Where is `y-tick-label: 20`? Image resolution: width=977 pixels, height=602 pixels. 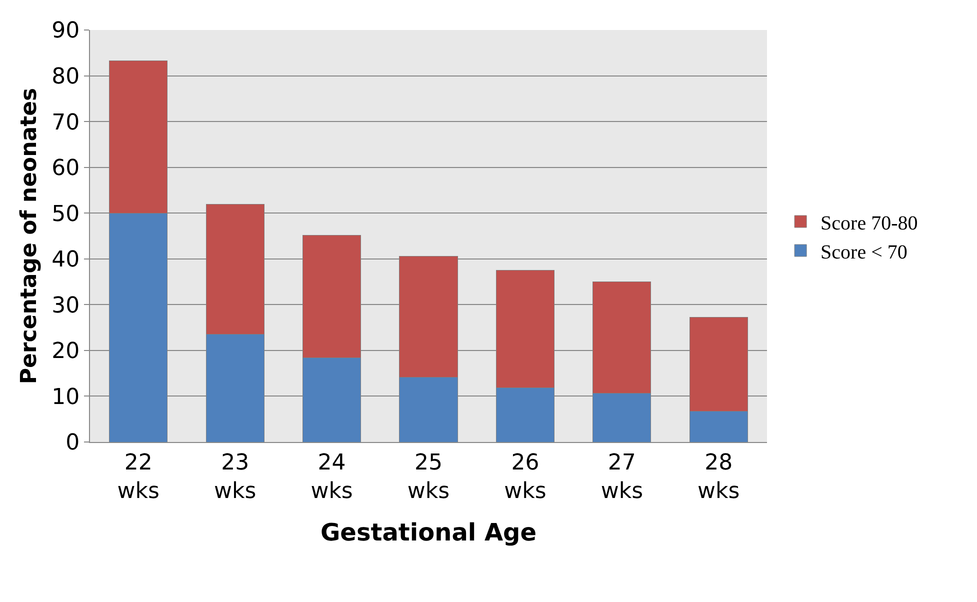
y-tick-label: 20 is located at coordinates (66, 351).